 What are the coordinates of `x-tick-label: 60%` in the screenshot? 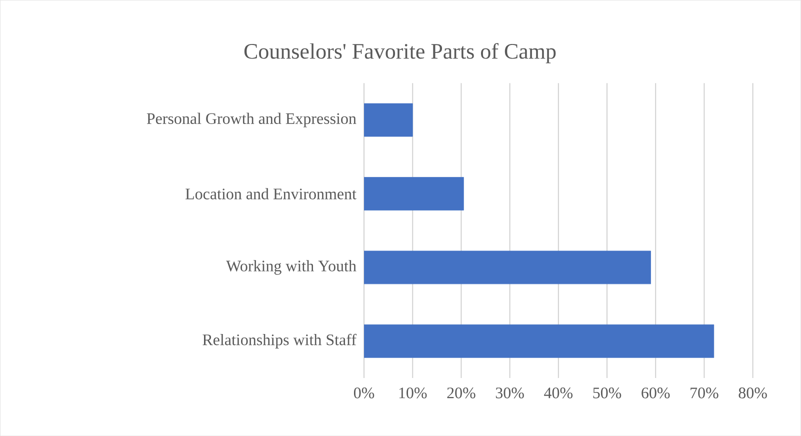 It's located at (656, 392).